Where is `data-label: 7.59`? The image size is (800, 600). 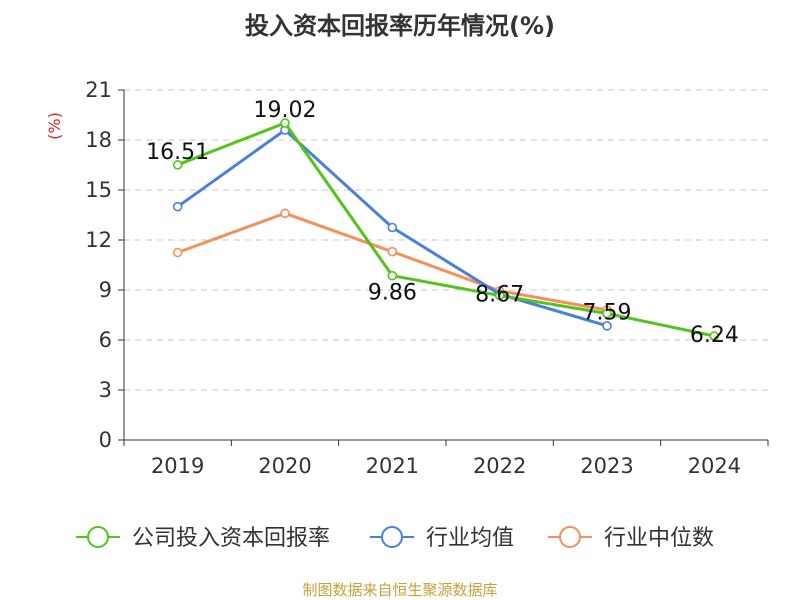 data-label: 7.59 is located at coordinates (607, 313).